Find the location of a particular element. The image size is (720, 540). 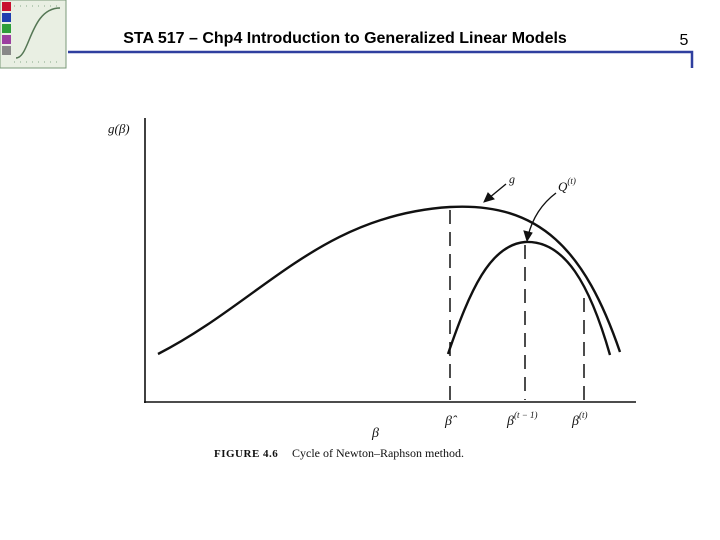

x-mark-label: β(t) is located at coordinates (579, 419).